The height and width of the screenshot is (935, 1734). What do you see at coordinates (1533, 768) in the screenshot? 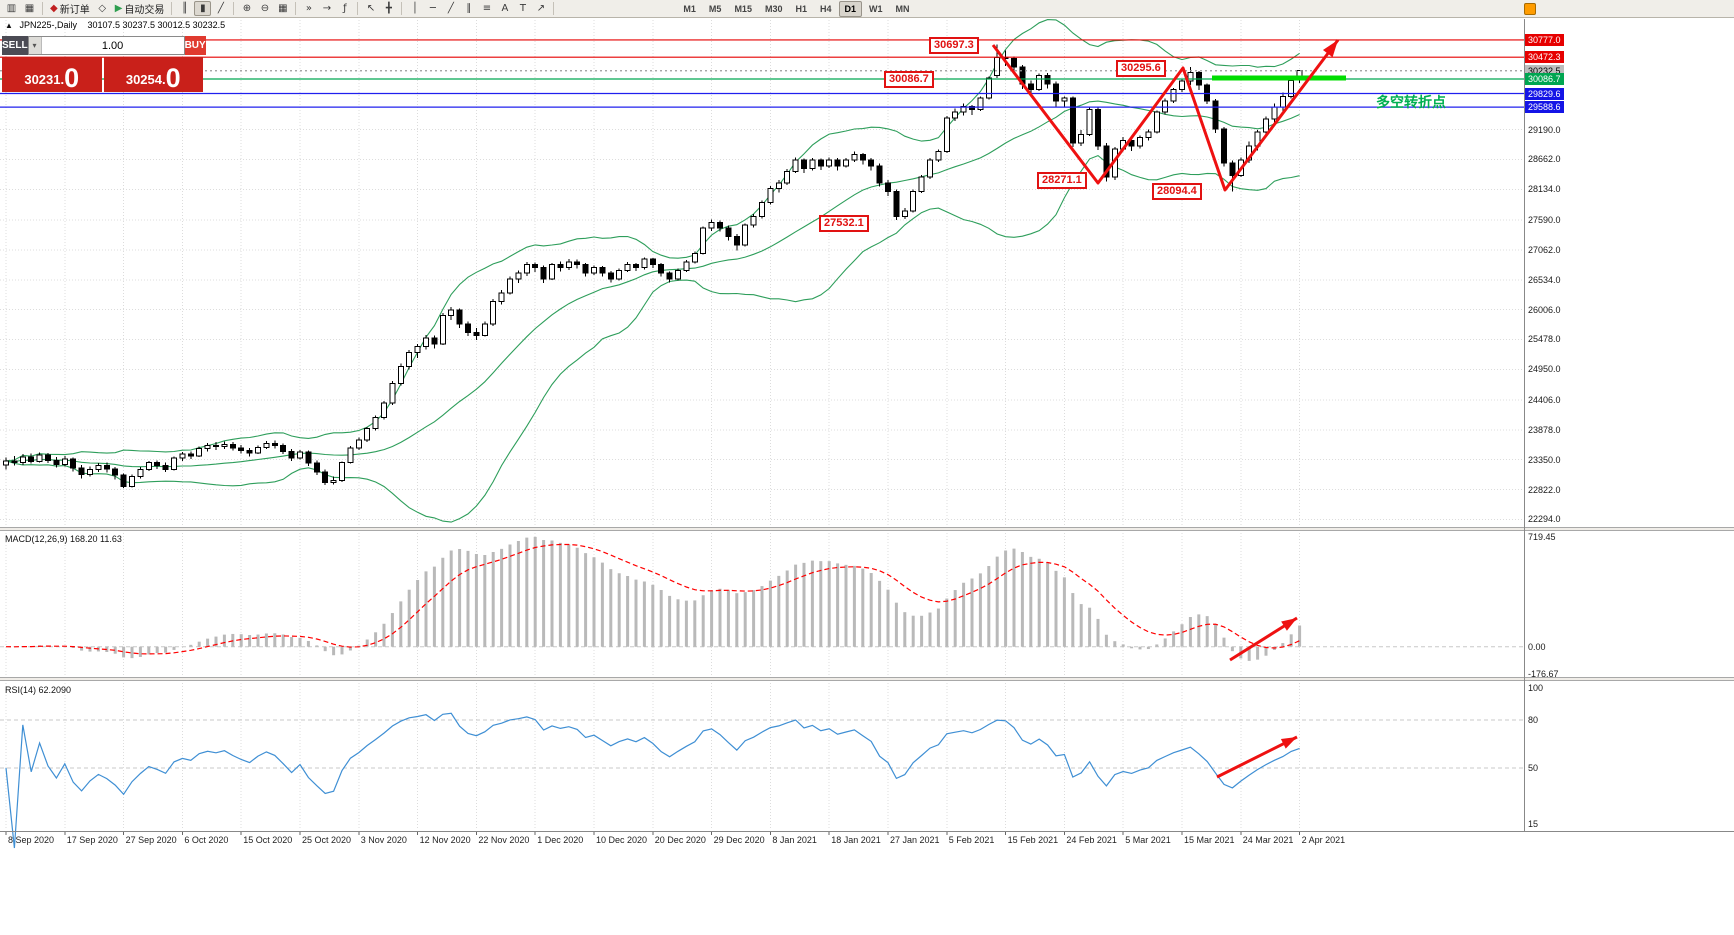
I see `rsi-axis-label: 50` at bounding box center [1533, 768].